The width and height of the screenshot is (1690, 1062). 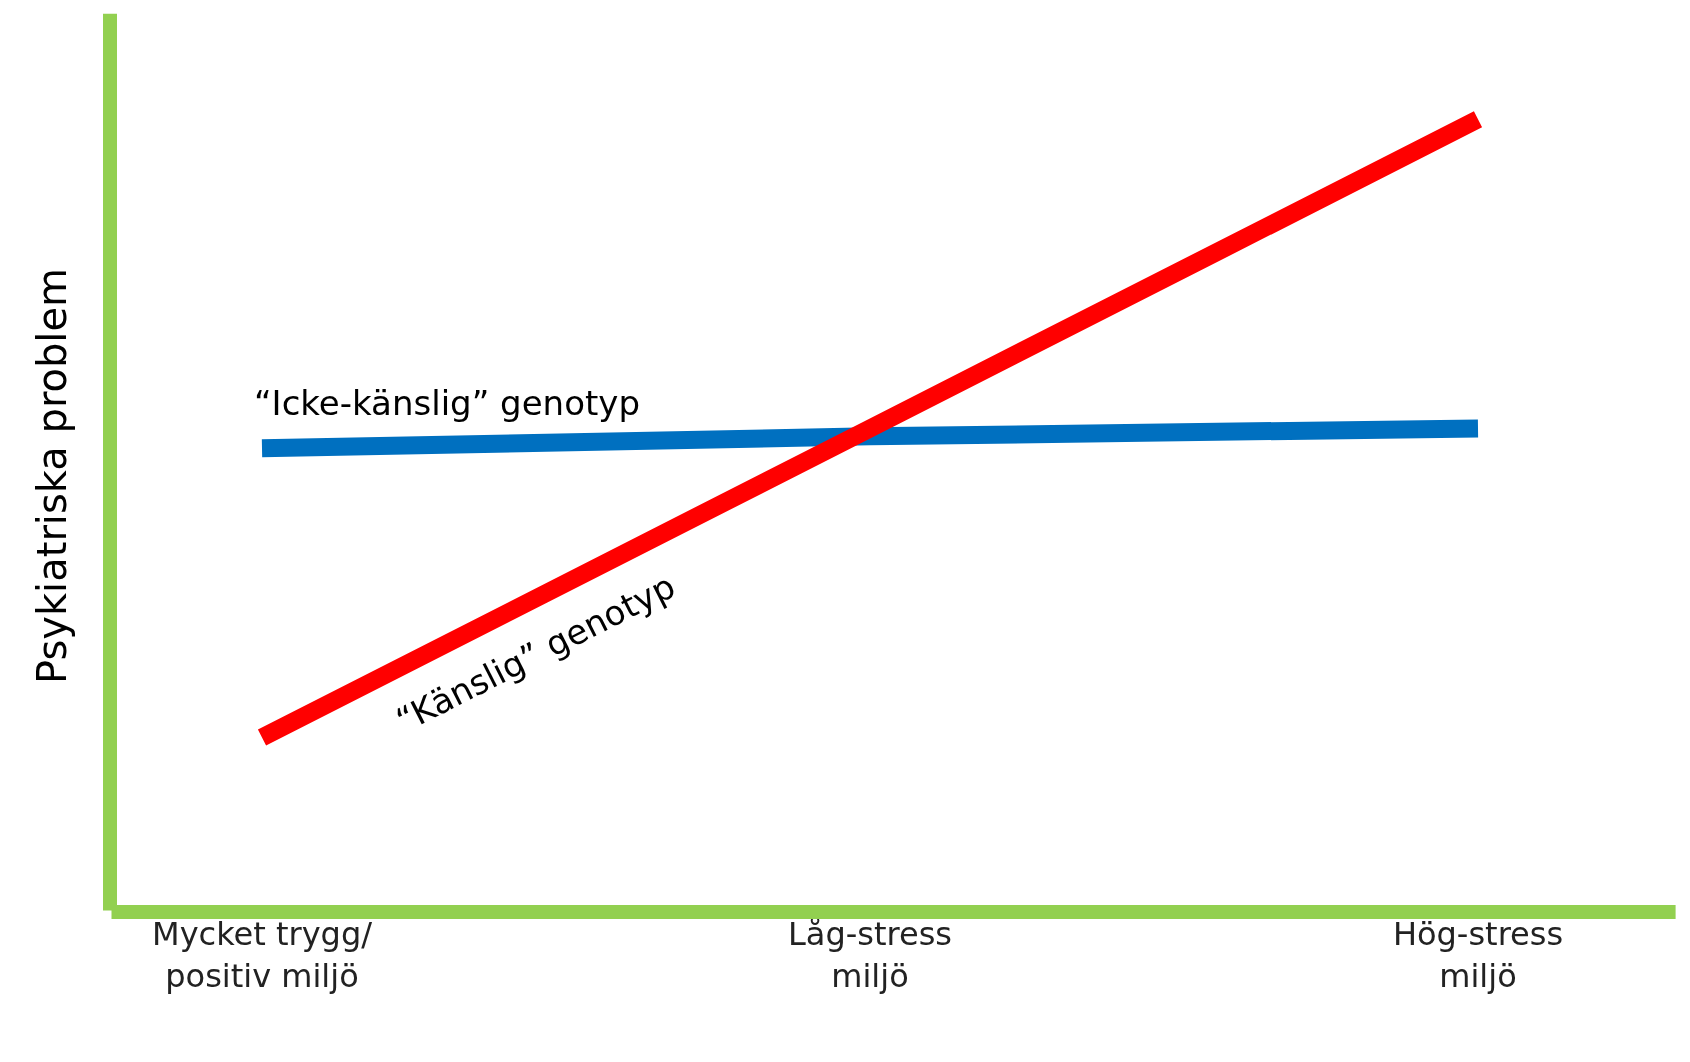 I want to click on x-tick-label: Hög-stress miljö, so click(x=1478, y=955).